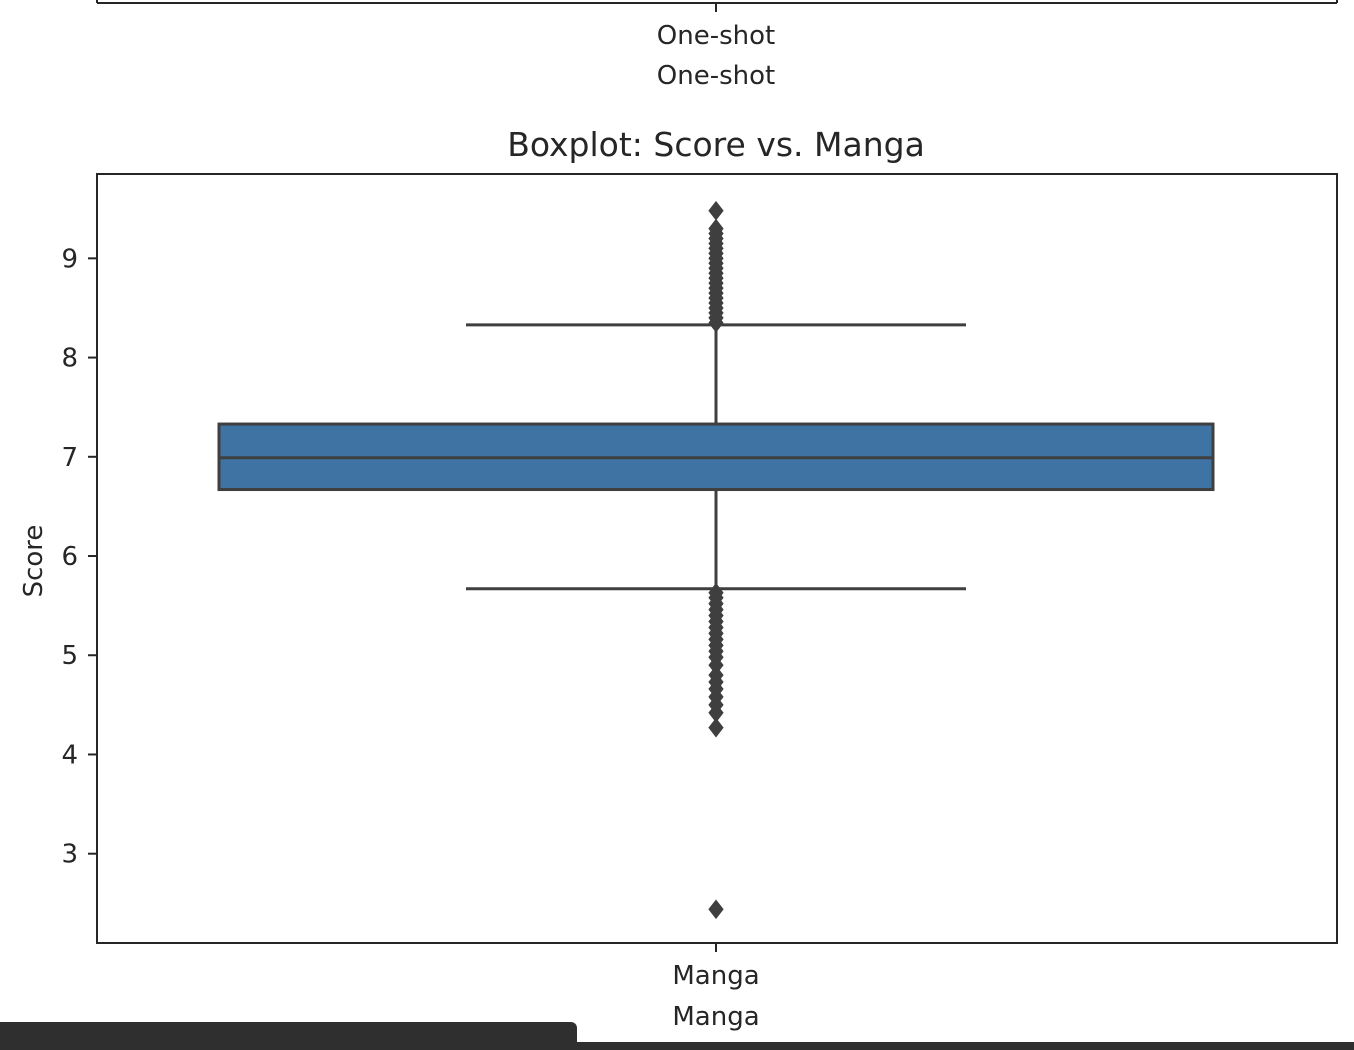 Image resolution: width=1354 pixels, height=1050 pixels. What do you see at coordinates (715, 976) in the screenshot?
I see `x-tick-label: Manga` at bounding box center [715, 976].